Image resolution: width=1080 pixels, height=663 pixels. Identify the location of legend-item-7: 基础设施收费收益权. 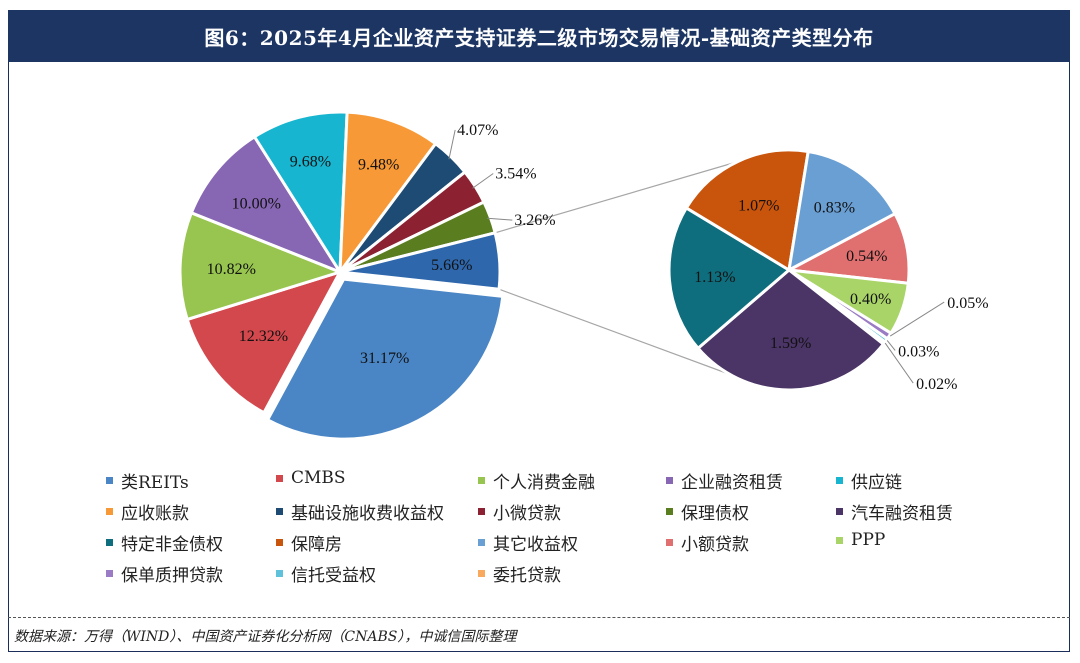
(360, 511).